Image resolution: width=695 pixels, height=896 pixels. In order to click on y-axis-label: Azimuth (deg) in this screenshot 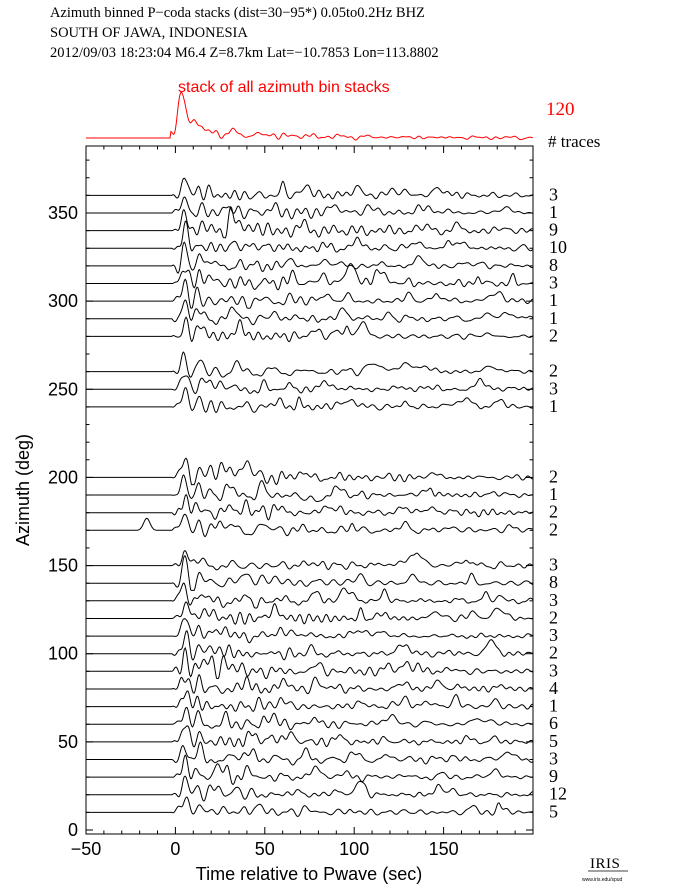, I will do `click(23, 490)`.